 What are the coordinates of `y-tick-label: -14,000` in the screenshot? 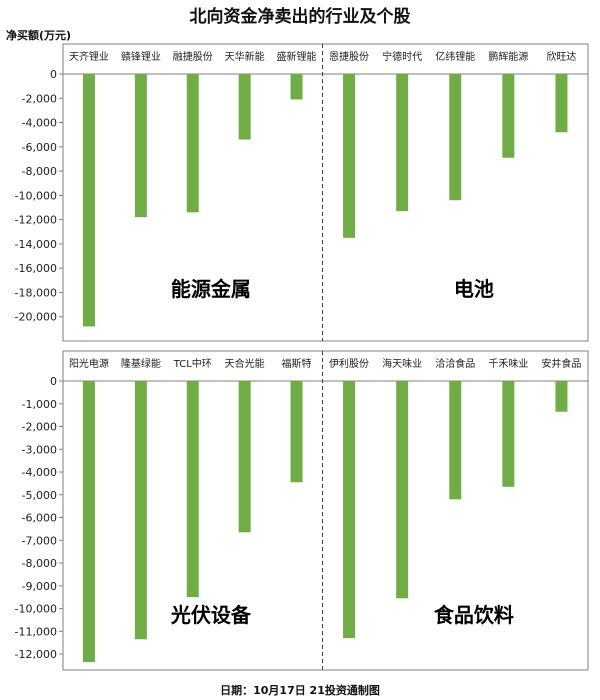 It's located at (36, 244).